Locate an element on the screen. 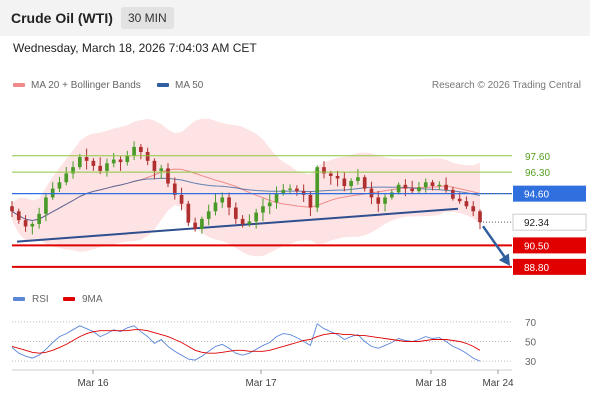 The height and width of the screenshot is (400, 590). rsi-legend-swatch-RSI is located at coordinates (19, 299).